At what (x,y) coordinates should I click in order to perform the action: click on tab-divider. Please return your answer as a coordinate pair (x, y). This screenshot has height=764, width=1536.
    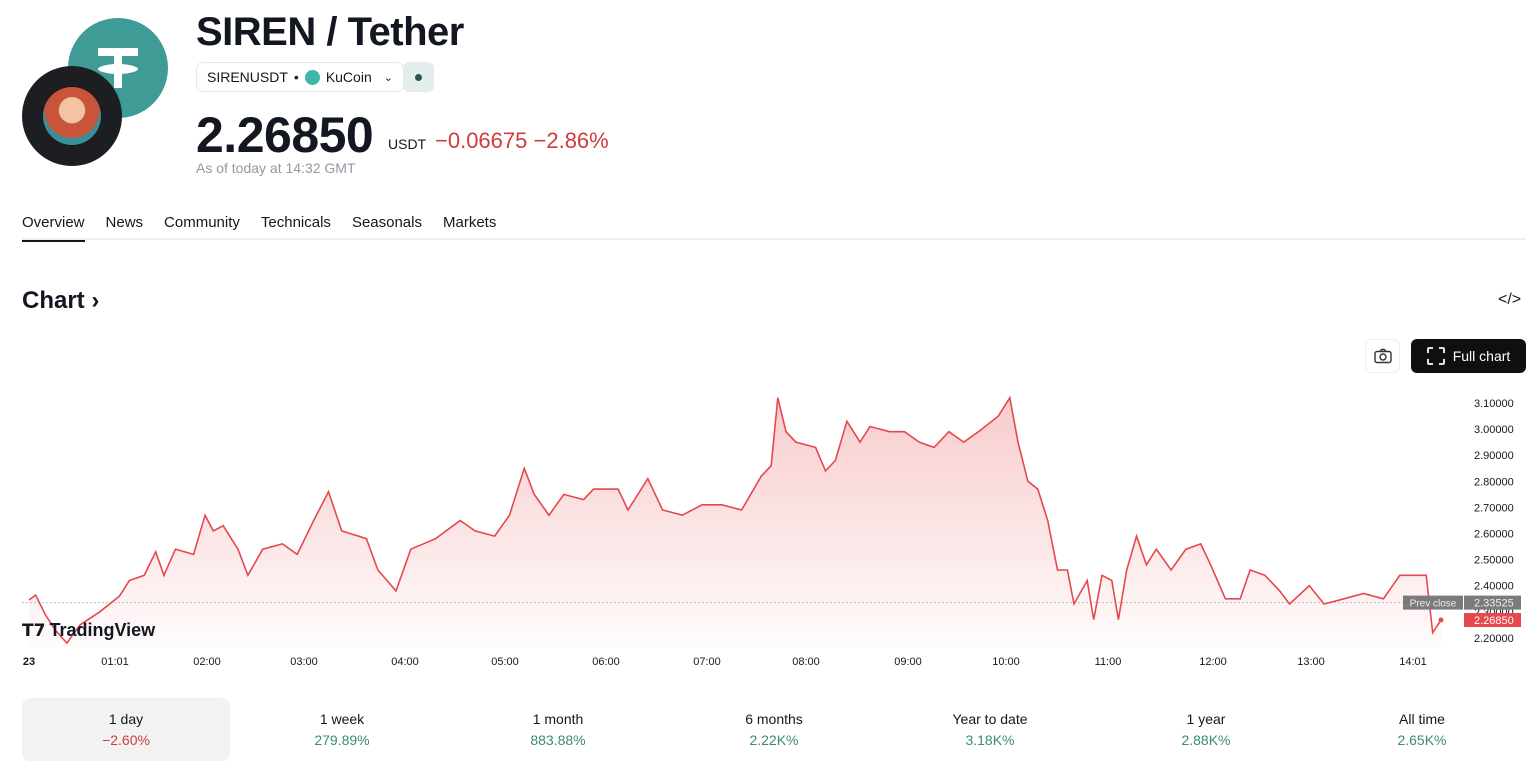
    Looking at the image, I should click on (774, 239).